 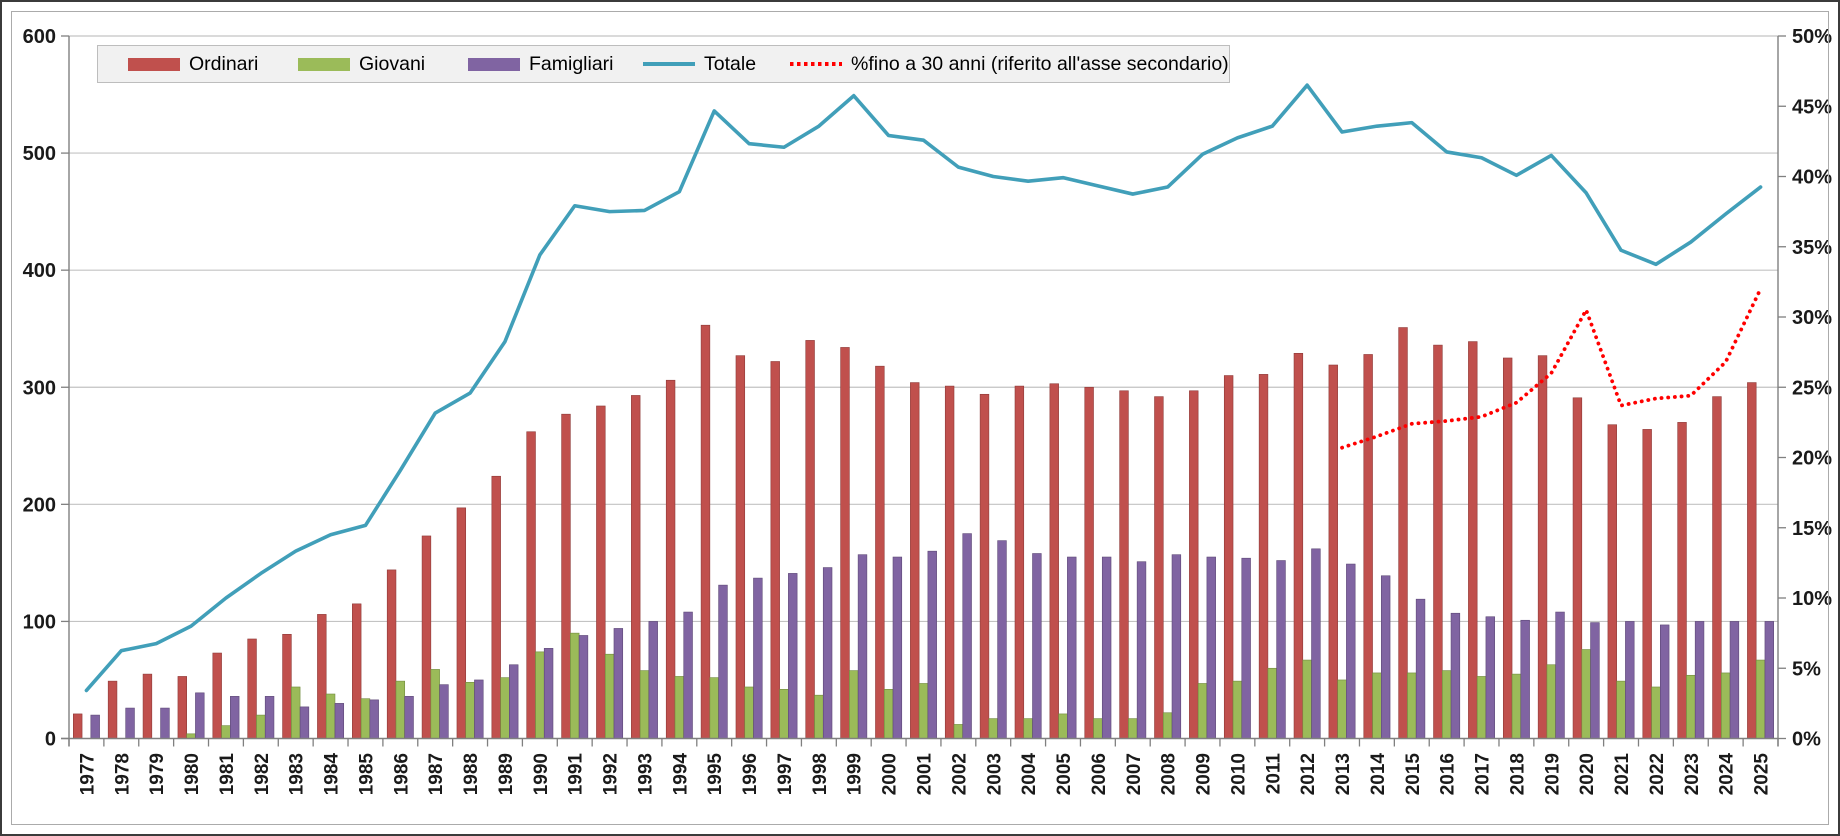 I want to click on x-axis-year-label: 2014, so click(x=1378, y=774).